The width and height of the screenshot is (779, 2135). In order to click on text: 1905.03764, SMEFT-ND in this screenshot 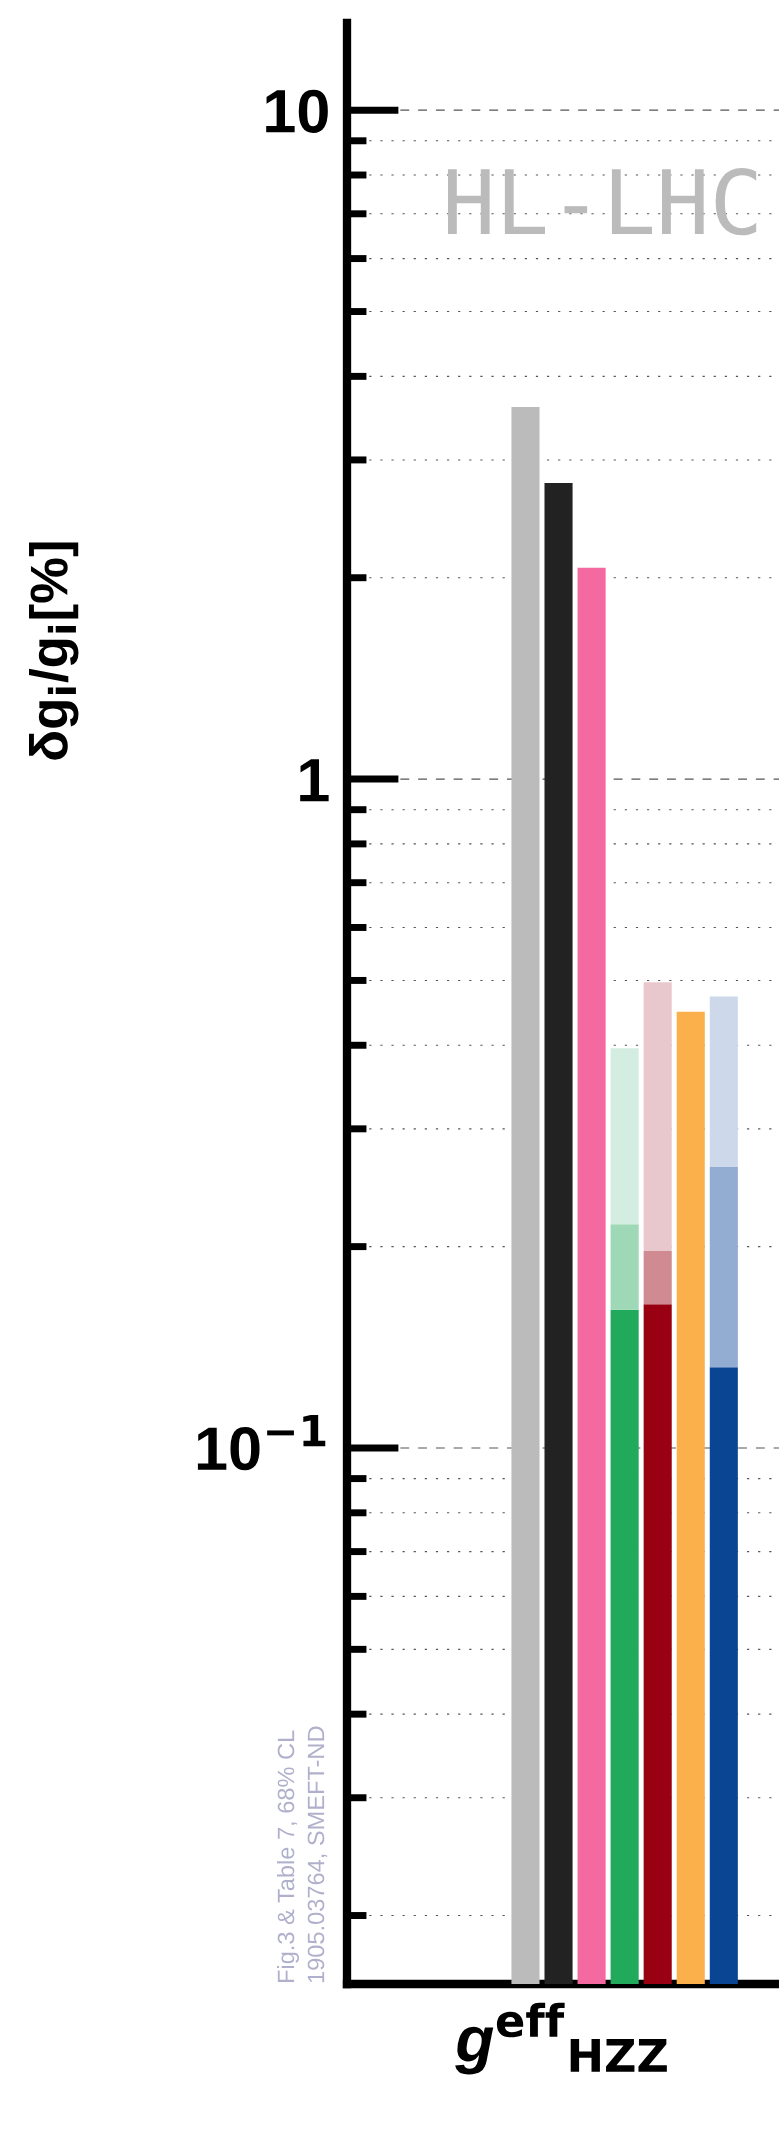, I will do `click(317, 1854)`.